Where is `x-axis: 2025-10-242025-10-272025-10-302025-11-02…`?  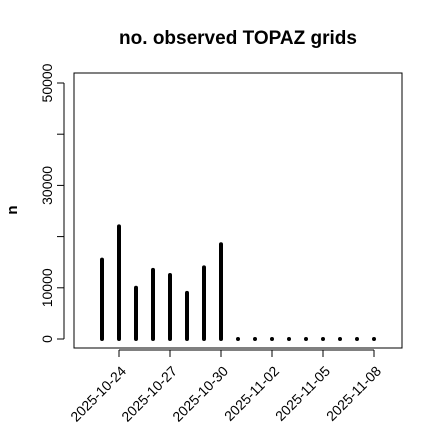
x-axis: 2025-10-242025-10-272025-10-302025-11-02… is located at coordinates (225, 387).